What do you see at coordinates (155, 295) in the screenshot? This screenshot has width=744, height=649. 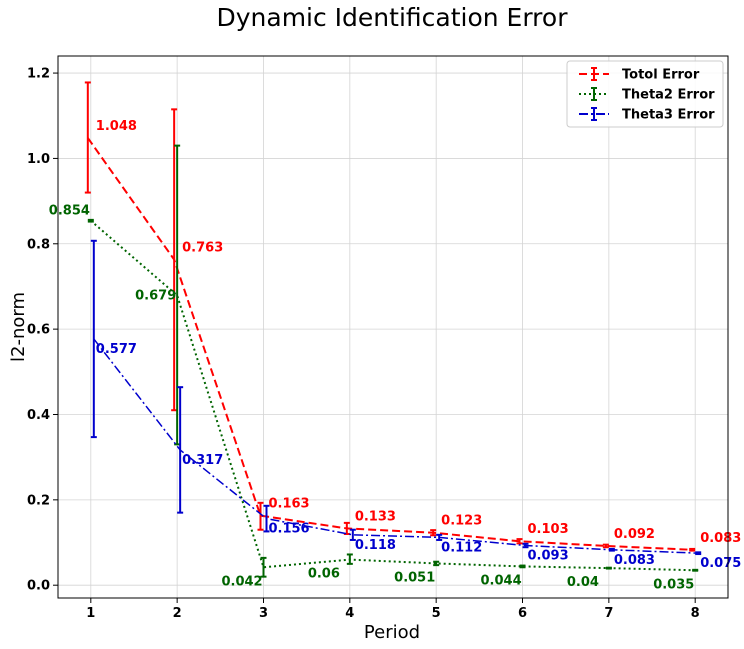 I see `data-label: 0.679` at bounding box center [155, 295].